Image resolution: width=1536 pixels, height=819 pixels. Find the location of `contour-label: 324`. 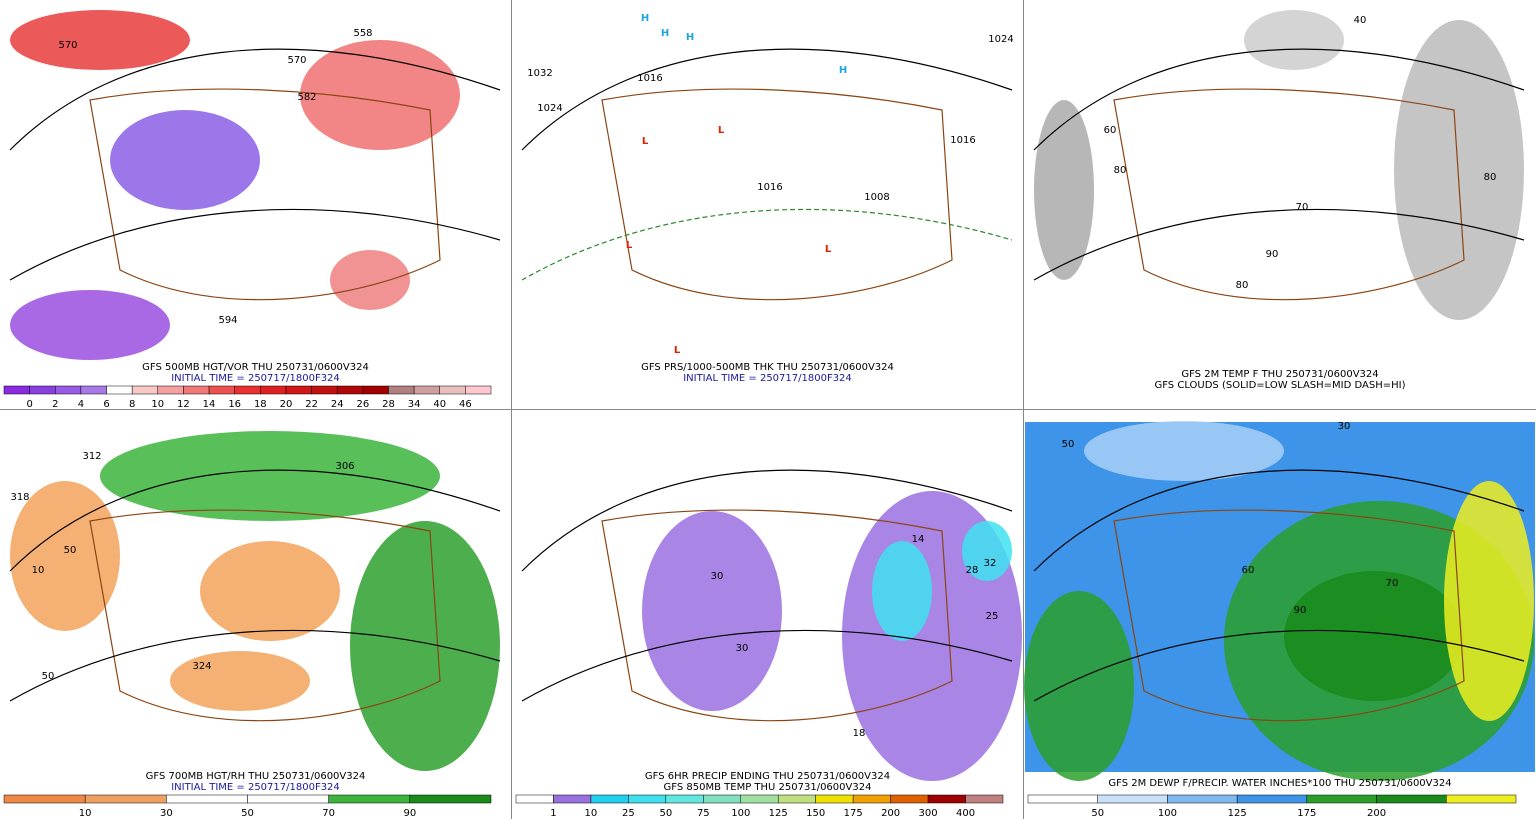

contour-label: 324 is located at coordinates (201, 666).